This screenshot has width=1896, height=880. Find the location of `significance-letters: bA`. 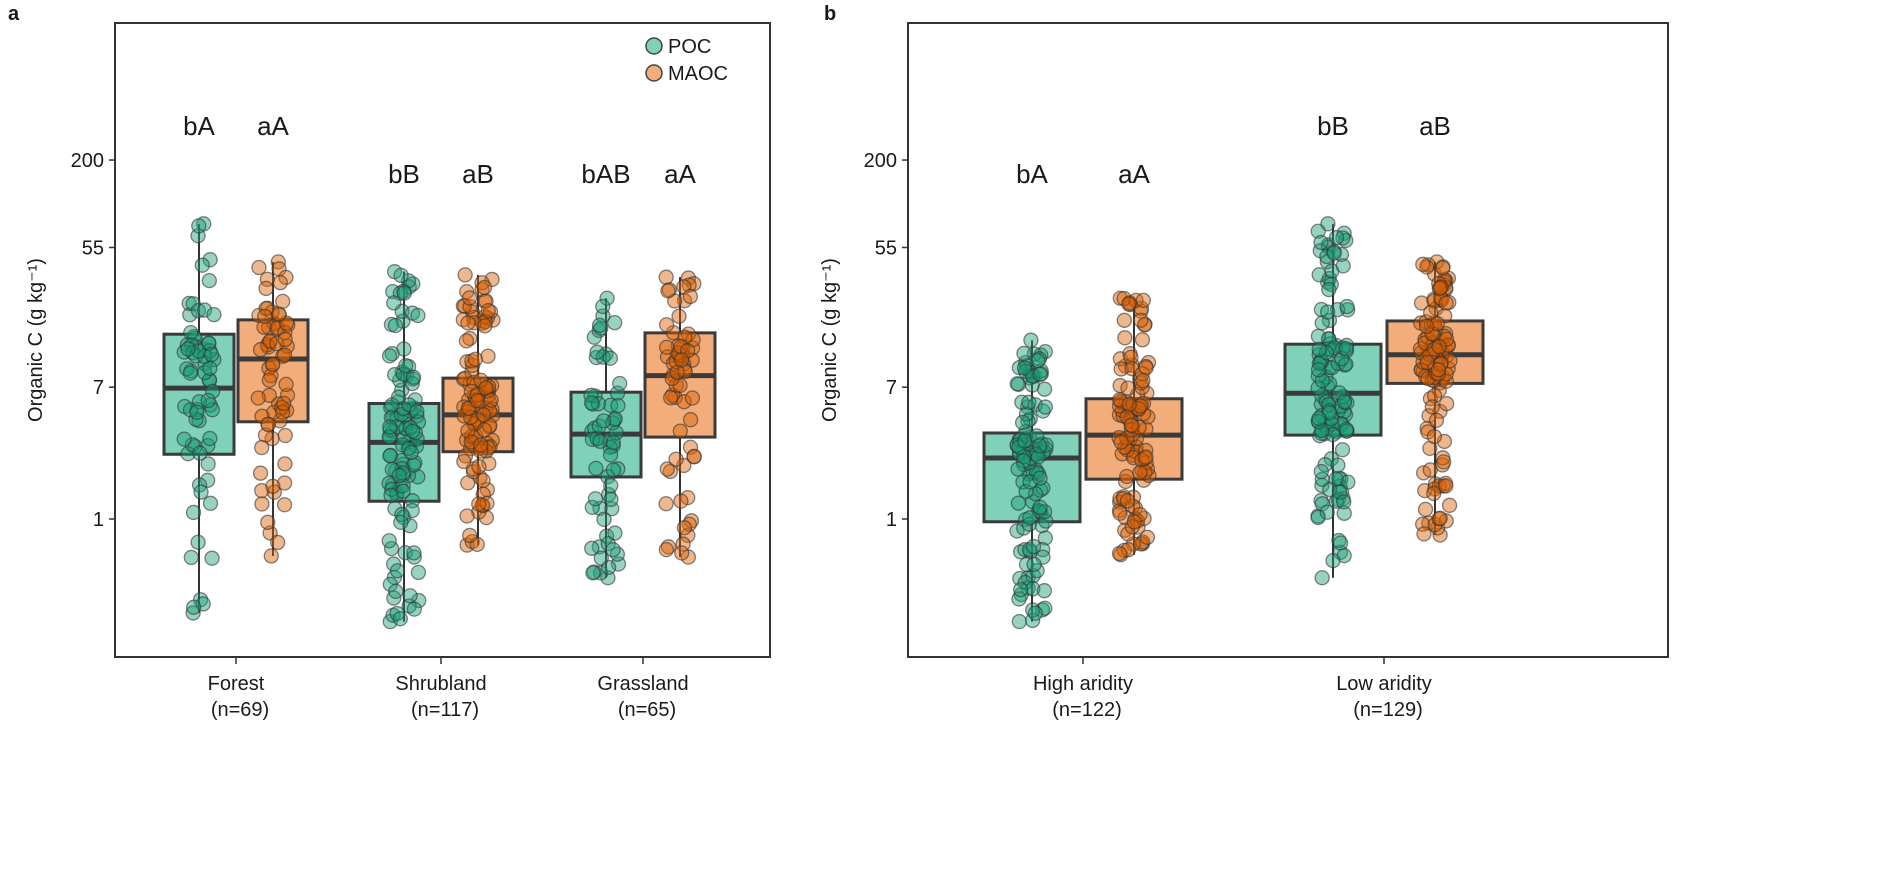

significance-letters: bA is located at coordinates (199, 126).